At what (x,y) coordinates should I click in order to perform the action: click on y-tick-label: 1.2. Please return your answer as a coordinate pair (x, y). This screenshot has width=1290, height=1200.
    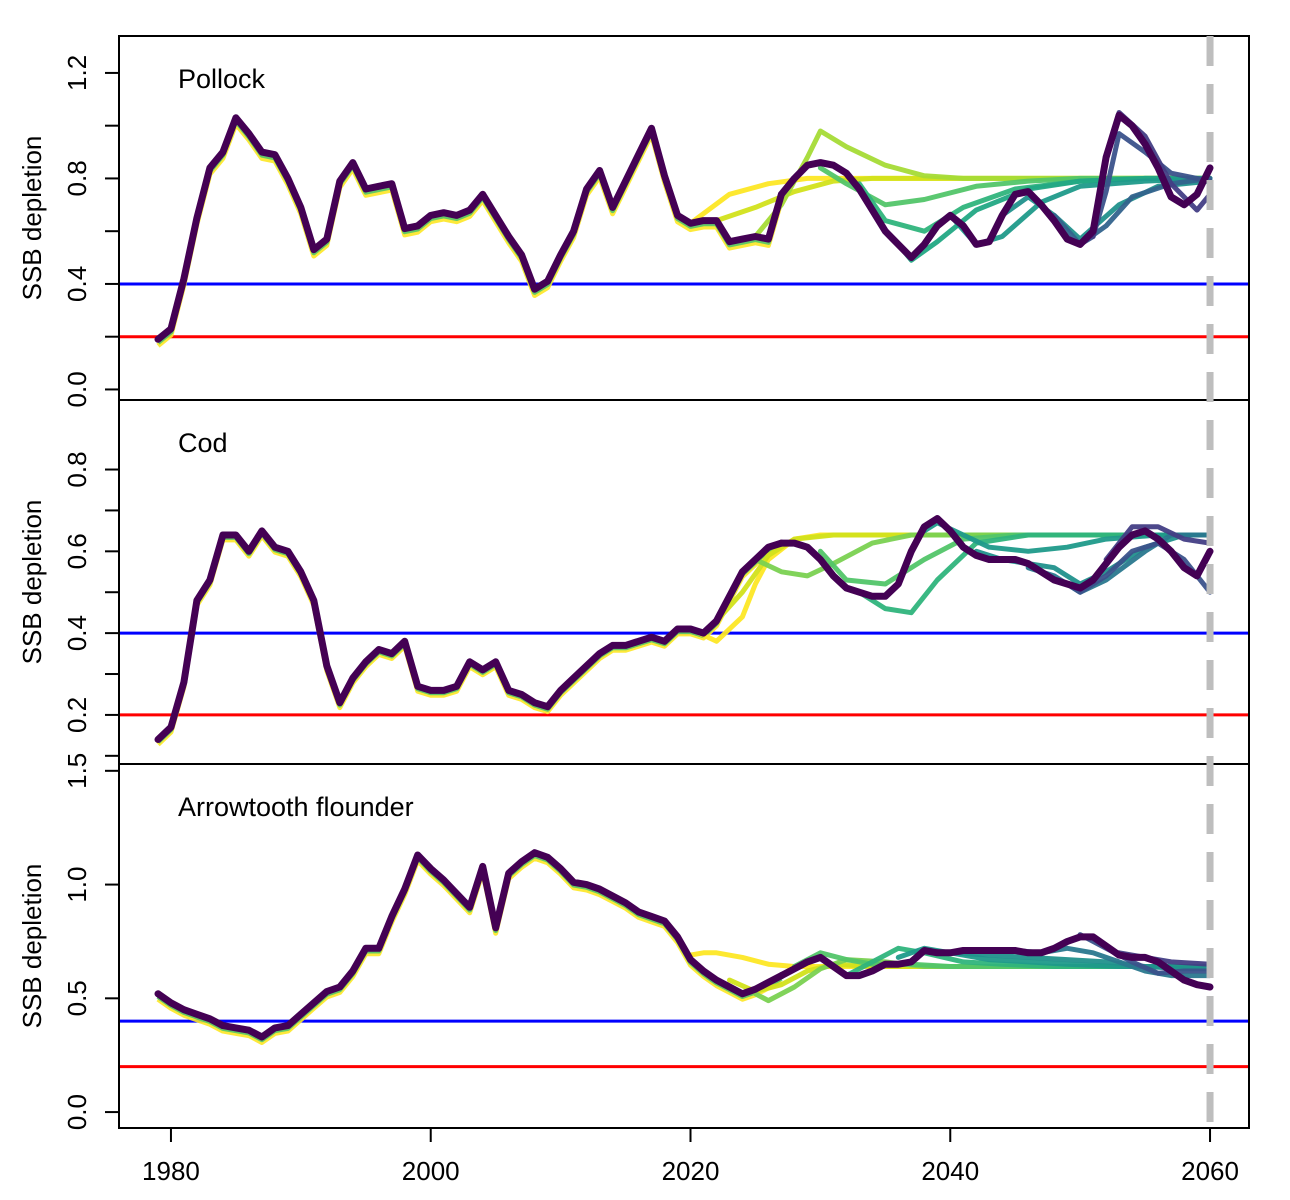
    Looking at the image, I should click on (77, 73).